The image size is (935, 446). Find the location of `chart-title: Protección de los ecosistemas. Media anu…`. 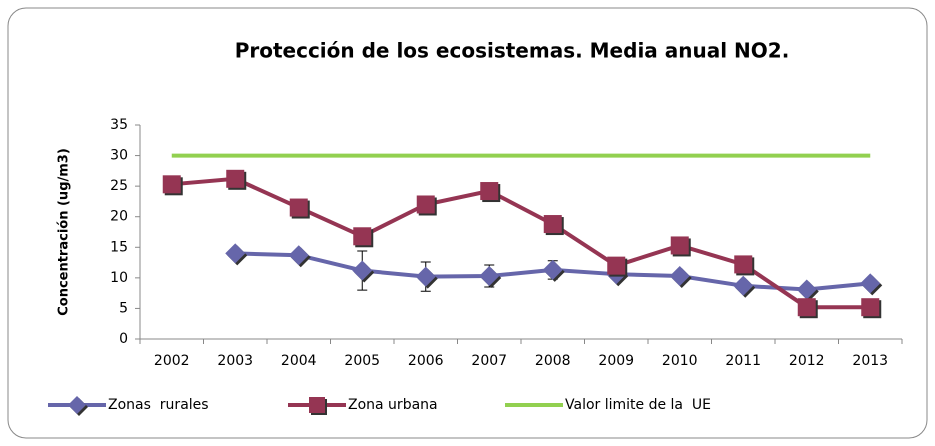

chart-title: Protección de los ecosistemas. Media anu… is located at coordinates (512, 51).